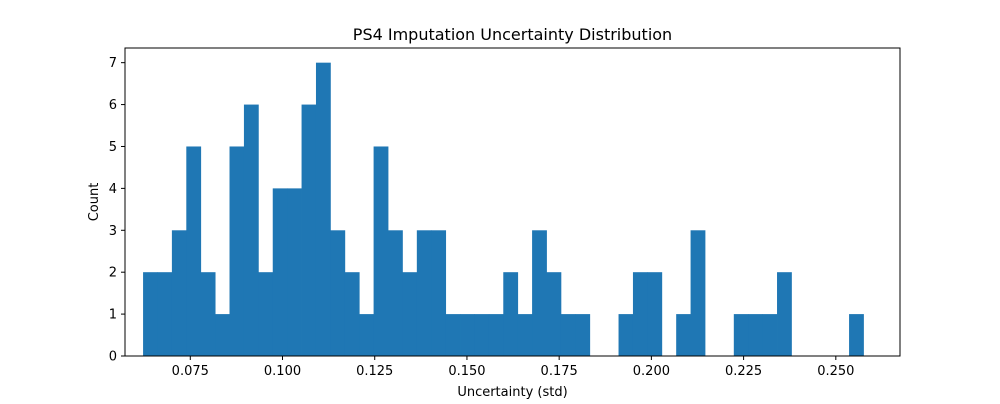  Describe the element at coordinates (113, 63) in the screenshot. I see `y-tick-label: 7` at that location.